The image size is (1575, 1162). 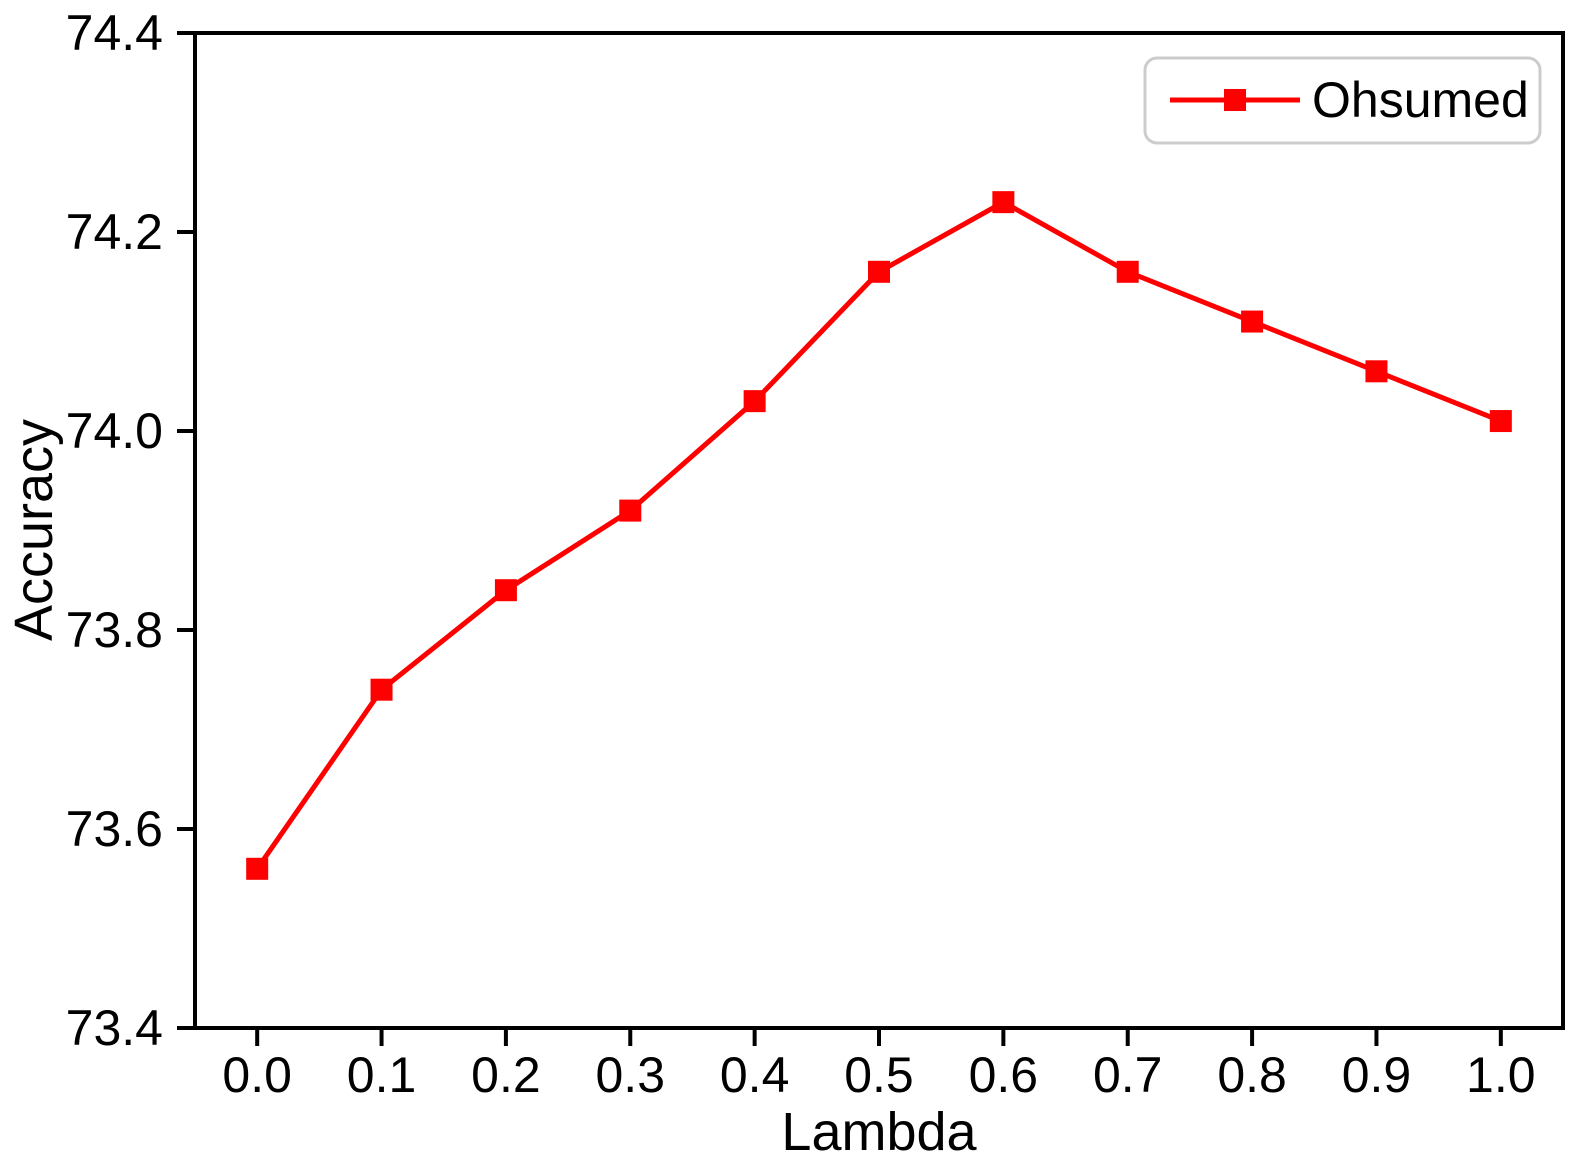 I want to click on y-tick-label: 73.4, so click(x=114, y=1028).